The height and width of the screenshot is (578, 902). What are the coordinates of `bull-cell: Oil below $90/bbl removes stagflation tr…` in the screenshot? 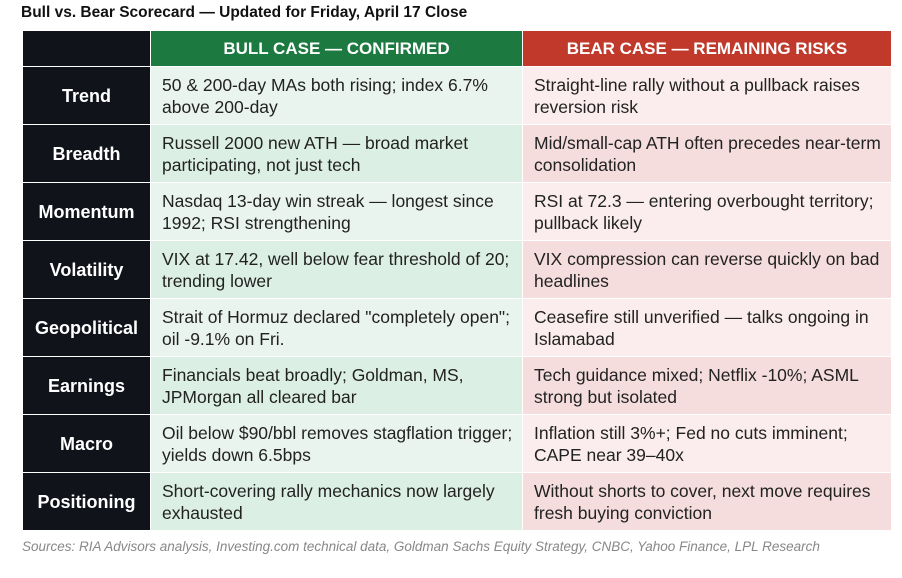 It's located at (336, 443).